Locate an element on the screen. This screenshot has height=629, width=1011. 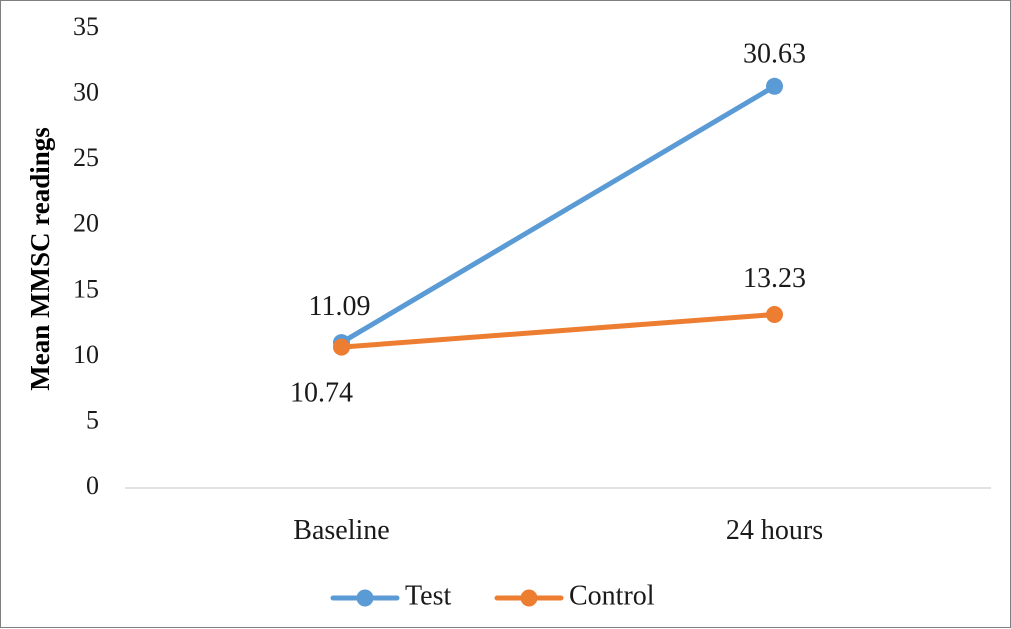
legend-swatch-marker-control is located at coordinates (529, 598).